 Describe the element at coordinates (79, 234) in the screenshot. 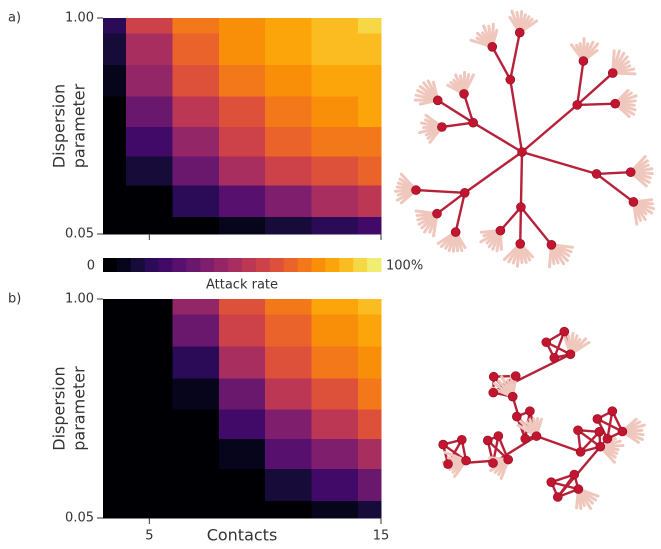

I see `y-tick-label: 0.05` at that location.